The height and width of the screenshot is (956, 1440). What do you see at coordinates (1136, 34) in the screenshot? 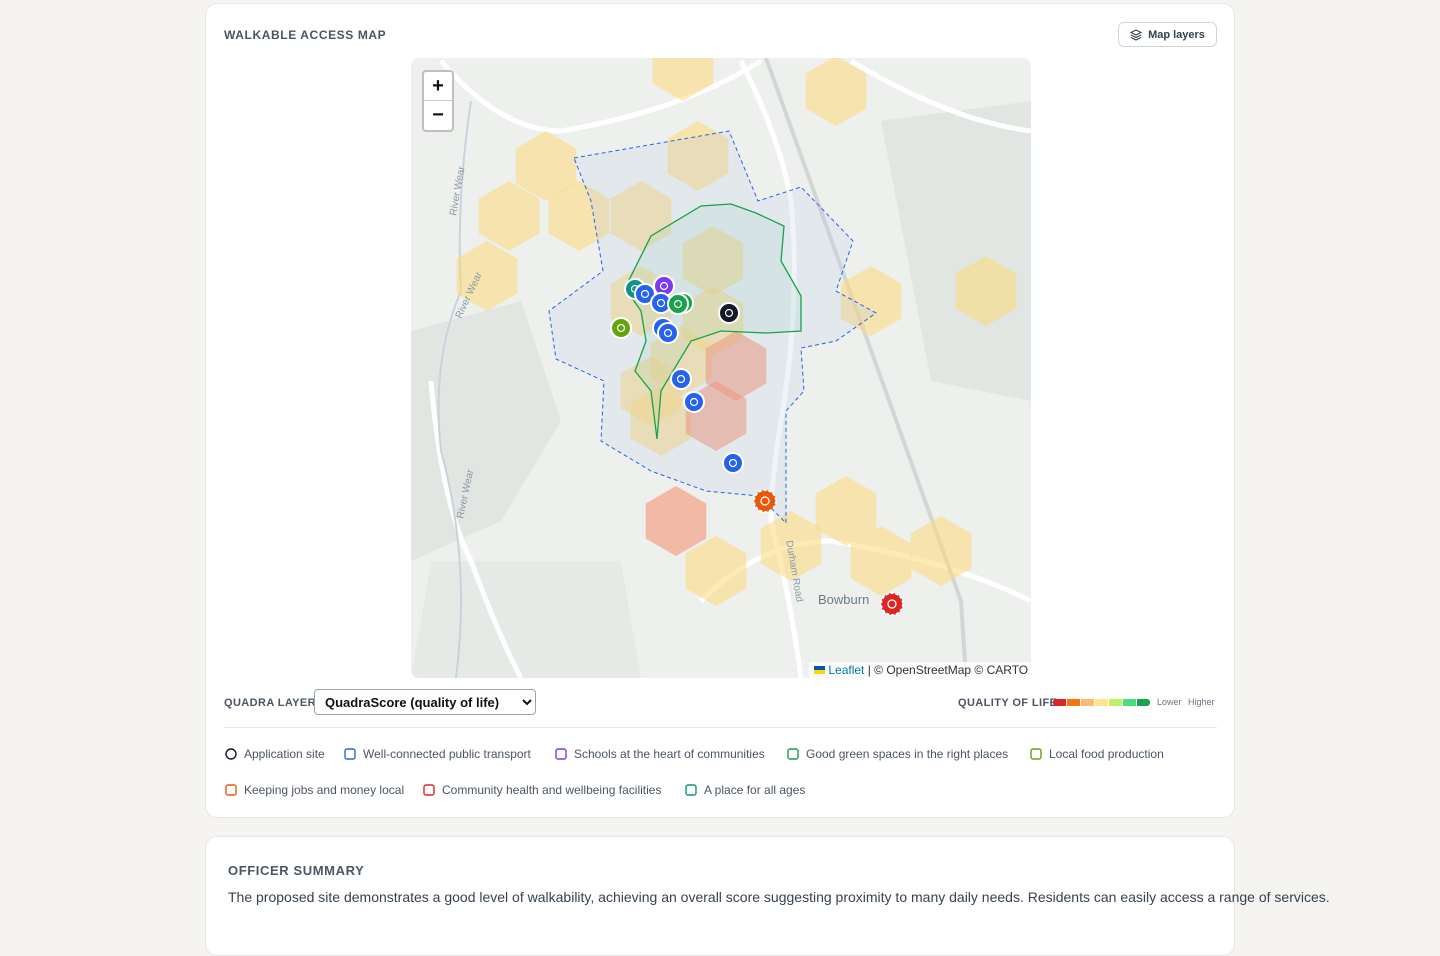
I see `layers-icon` at bounding box center [1136, 34].